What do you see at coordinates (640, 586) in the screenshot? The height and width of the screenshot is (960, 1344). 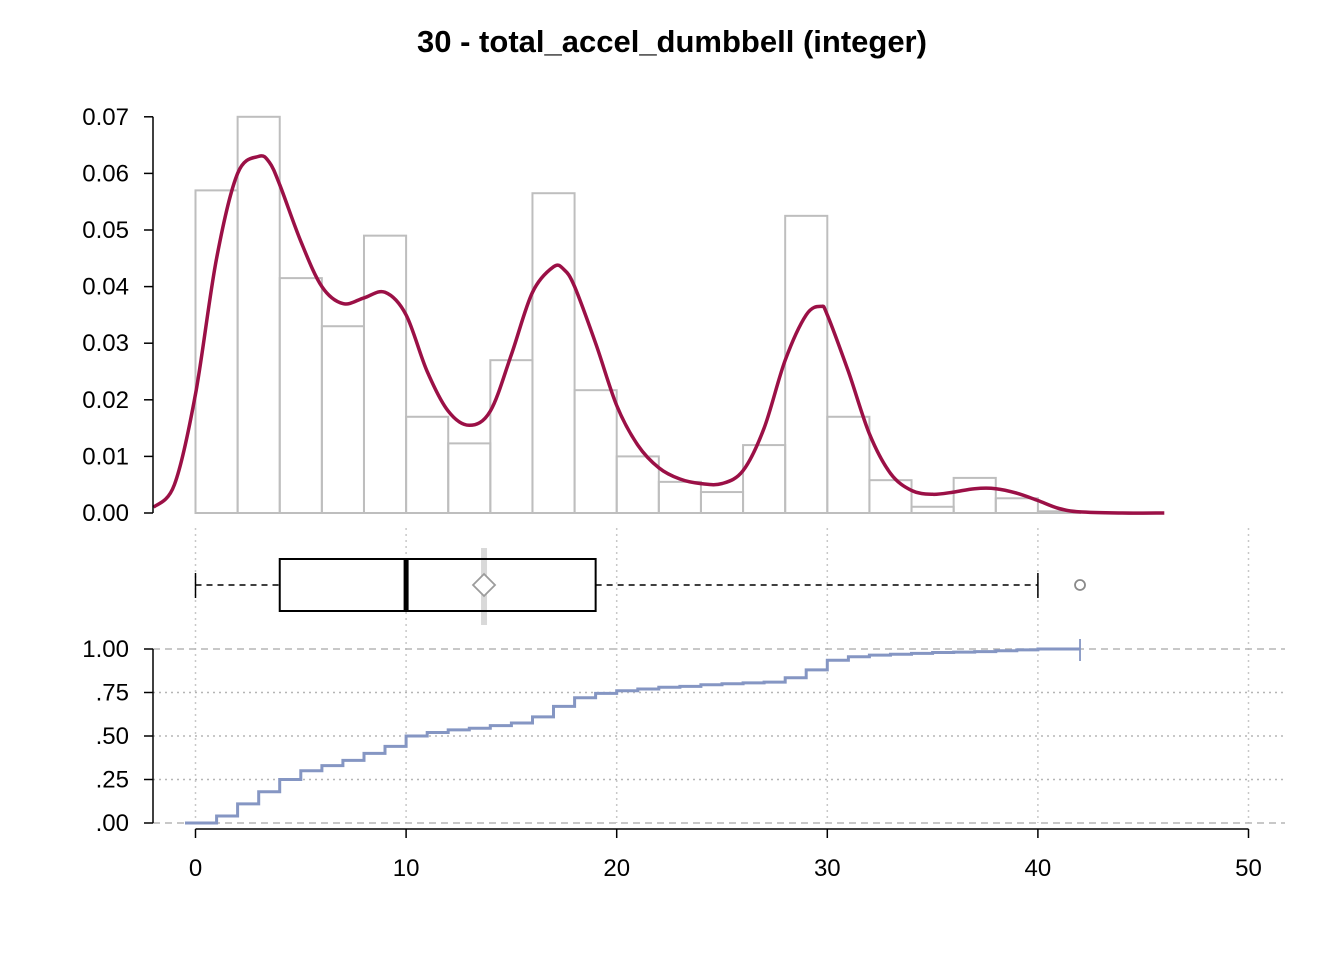 I see `boxplot` at bounding box center [640, 586].